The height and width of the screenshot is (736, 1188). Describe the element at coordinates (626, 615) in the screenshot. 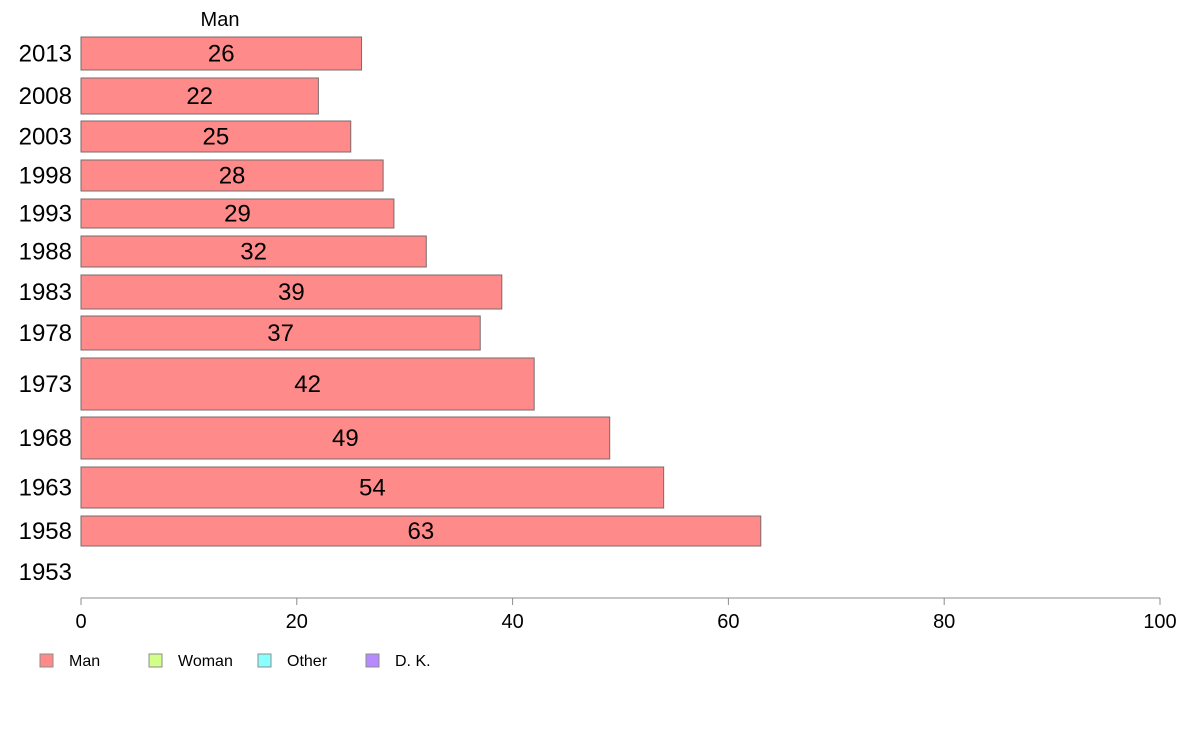

I see `x-axis: 0 20 40 60 80 100` at that location.